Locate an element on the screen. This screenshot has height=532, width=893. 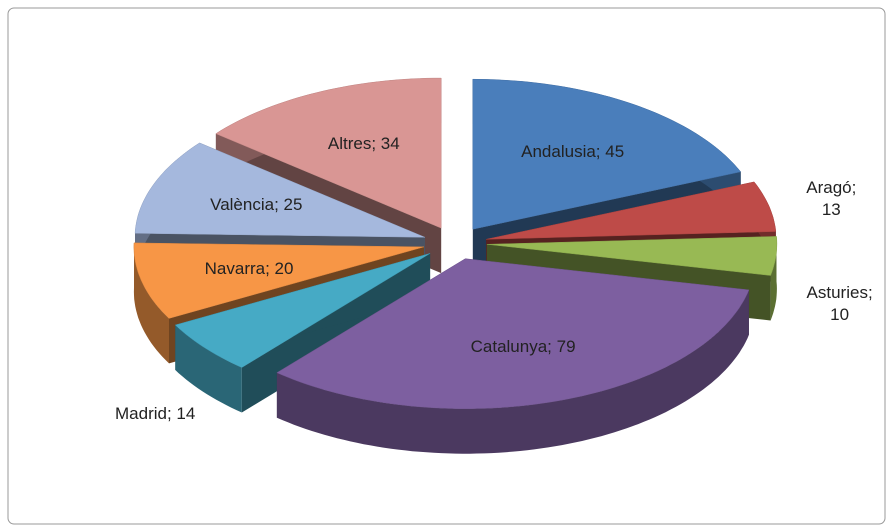
data-label: Altres; 34 is located at coordinates (363, 144).